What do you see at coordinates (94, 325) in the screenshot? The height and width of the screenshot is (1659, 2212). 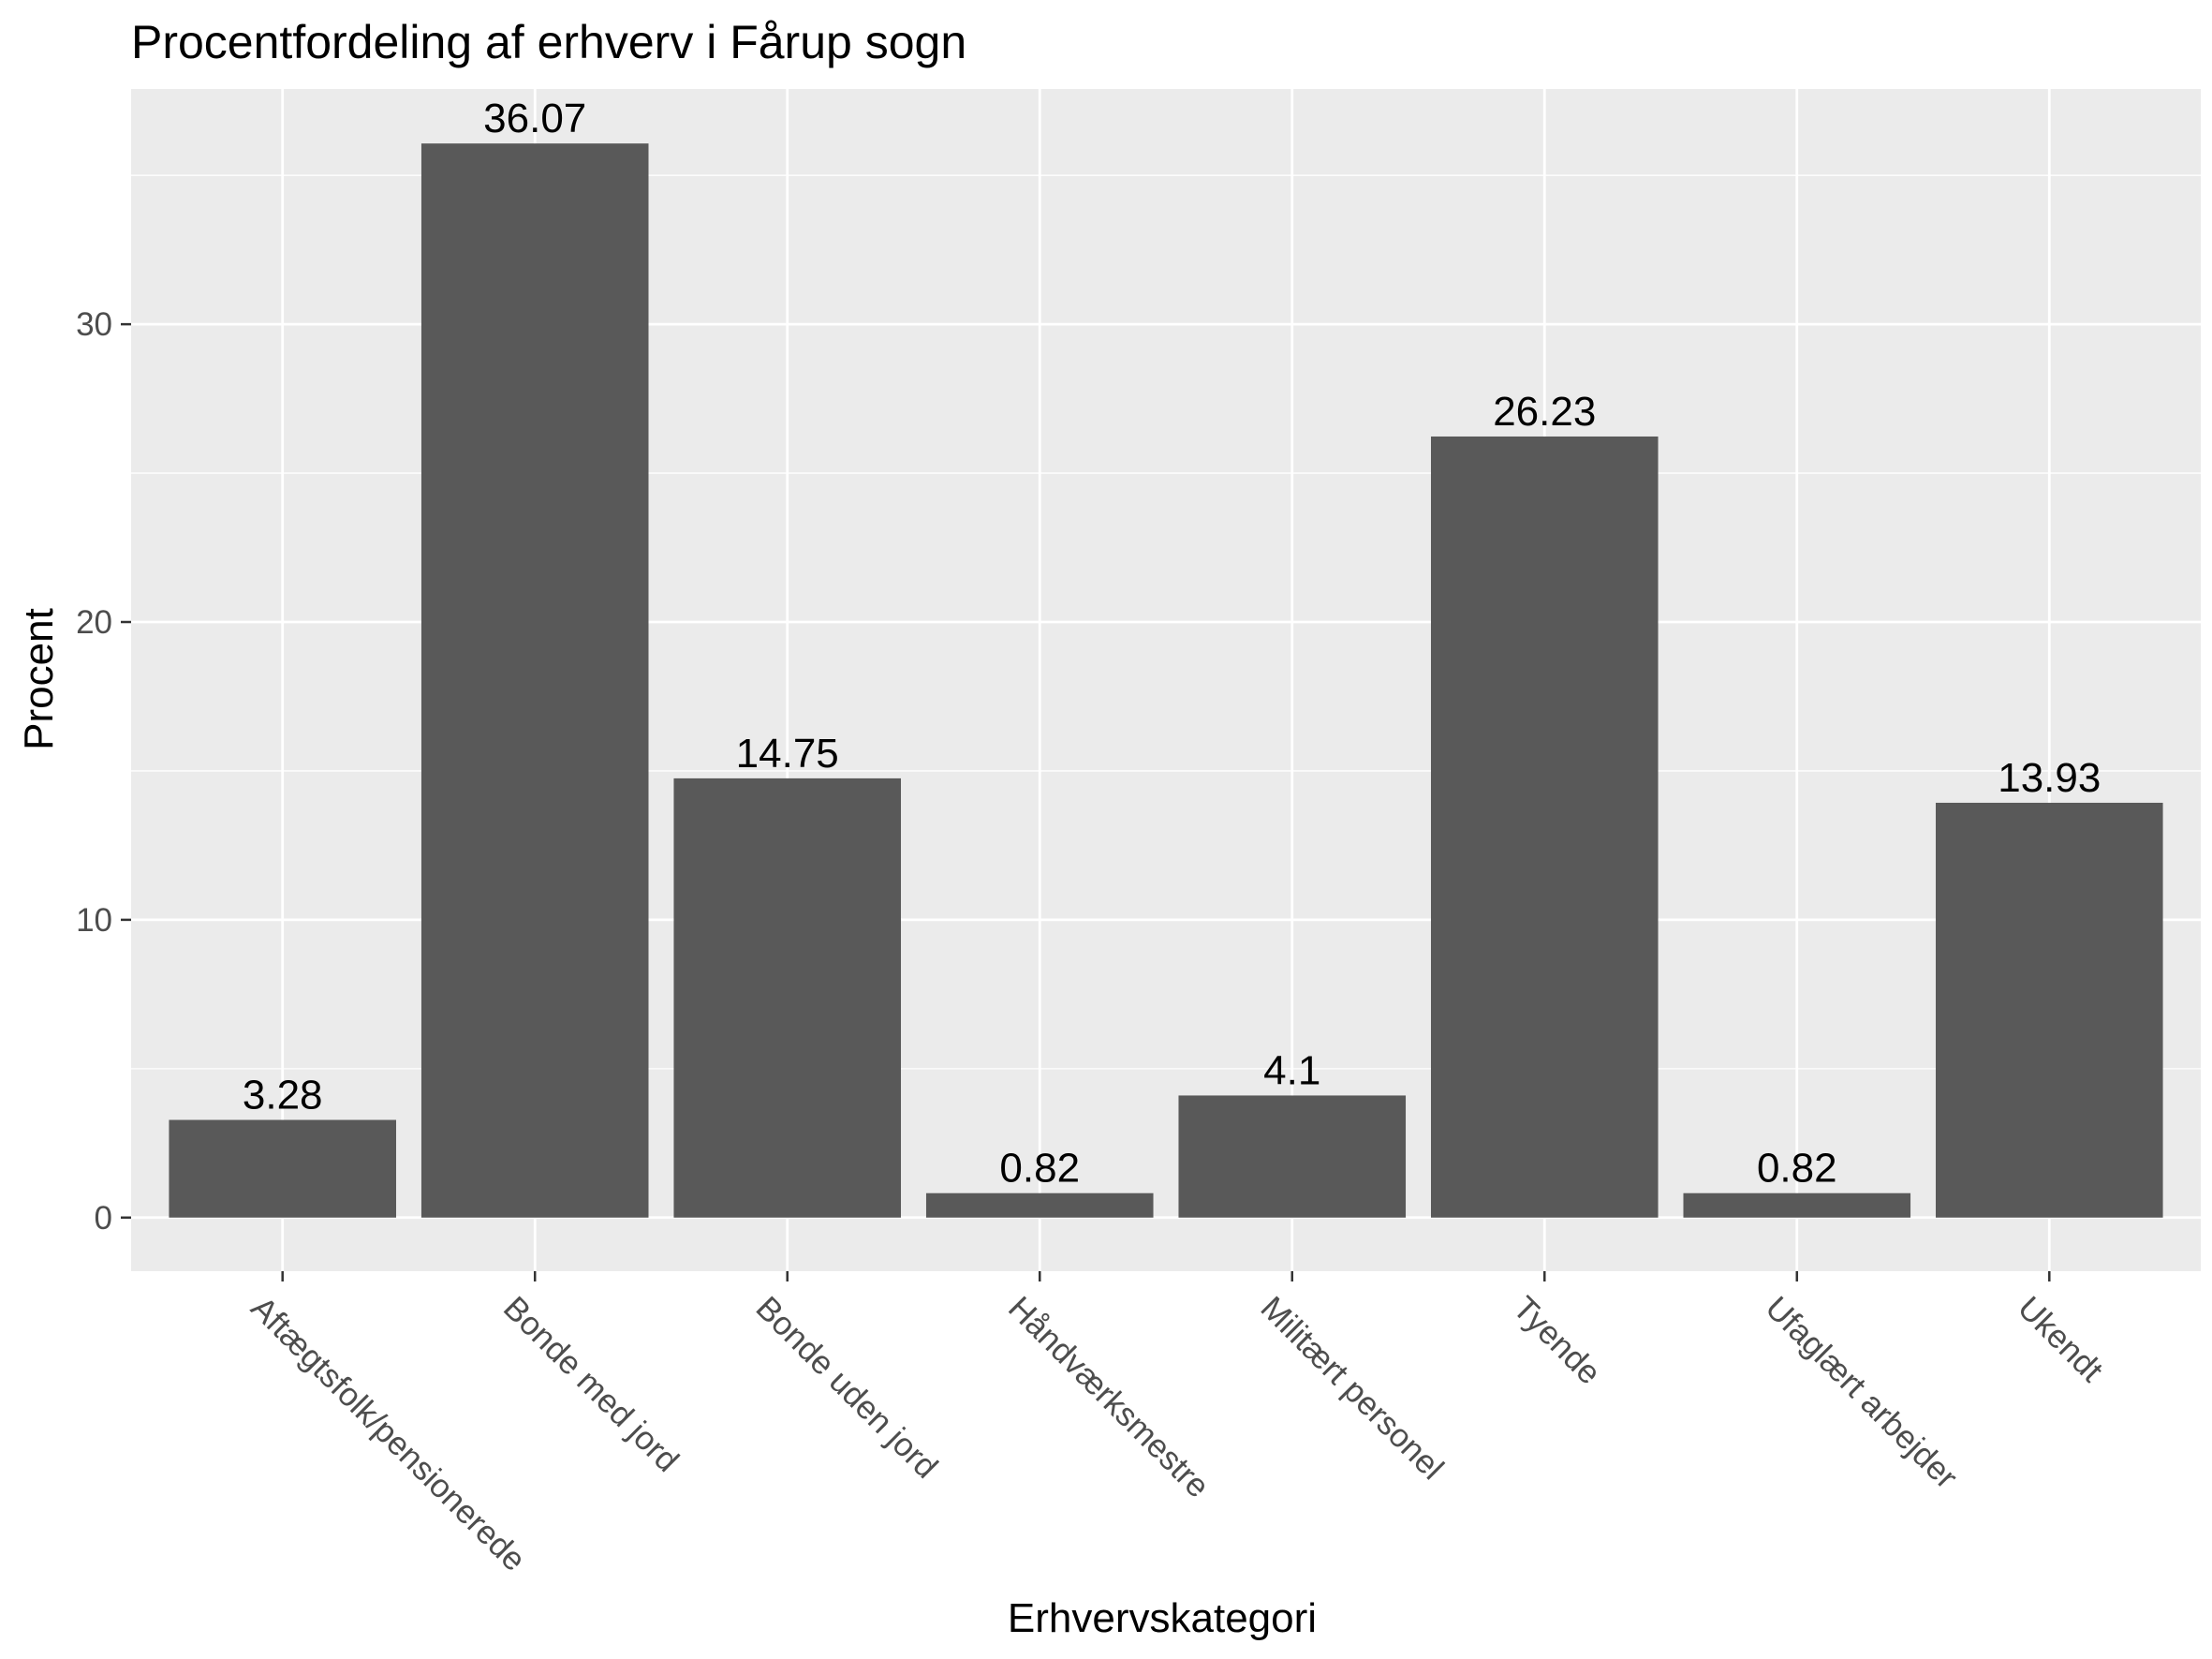 I see `y-tick-label: 30` at bounding box center [94, 325].